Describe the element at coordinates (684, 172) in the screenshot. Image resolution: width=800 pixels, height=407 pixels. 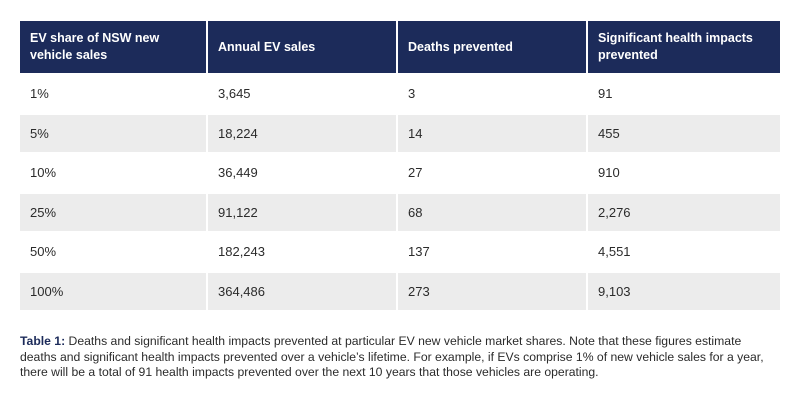
I see `cell-health-impacts-prevented: 910` at that location.